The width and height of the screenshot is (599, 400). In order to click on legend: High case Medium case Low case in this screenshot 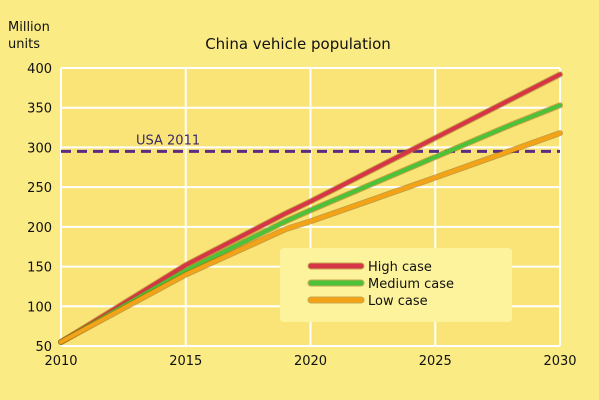, I will do `click(396, 285)`.